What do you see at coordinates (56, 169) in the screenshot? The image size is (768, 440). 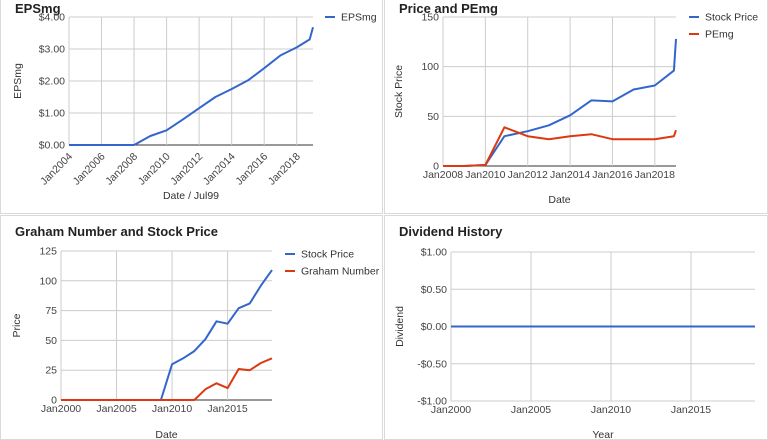 I see `x-tick-label: Jan2004` at bounding box center [56, 169].